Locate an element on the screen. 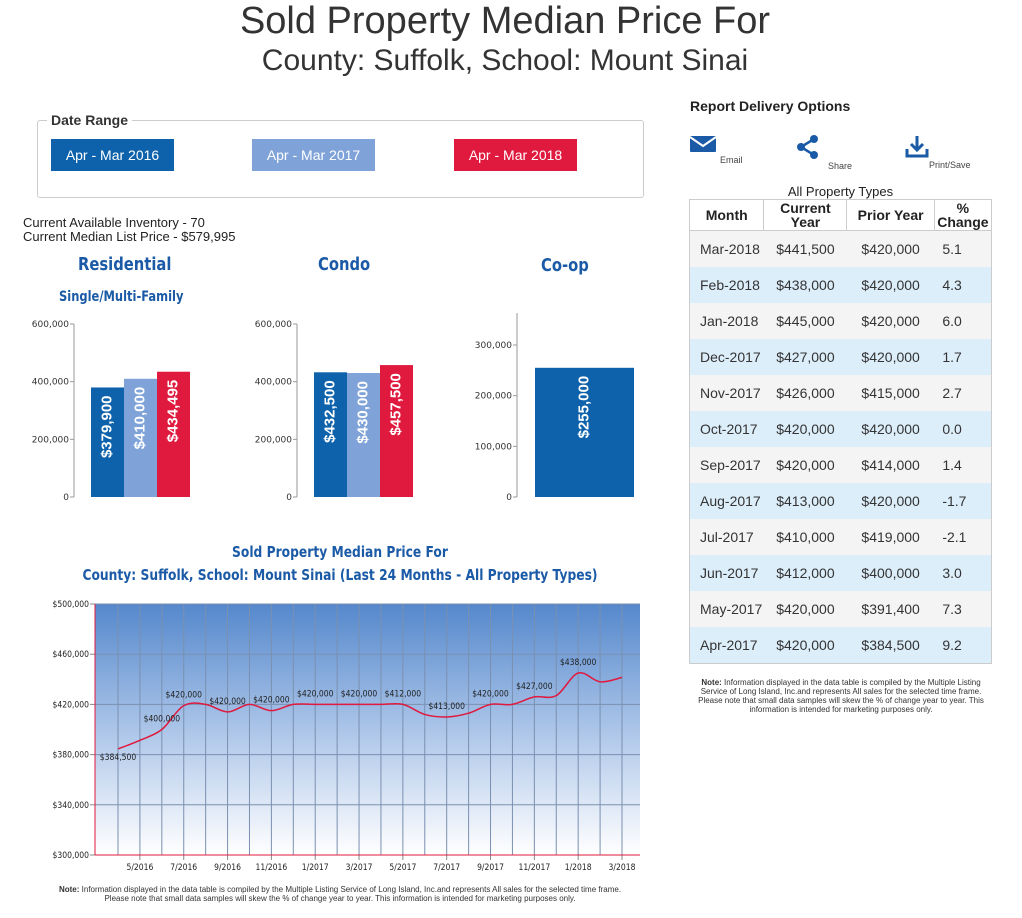  table-row: May-2017 $420,000 $391,400 7.3 is located at coordinates (840, 609).